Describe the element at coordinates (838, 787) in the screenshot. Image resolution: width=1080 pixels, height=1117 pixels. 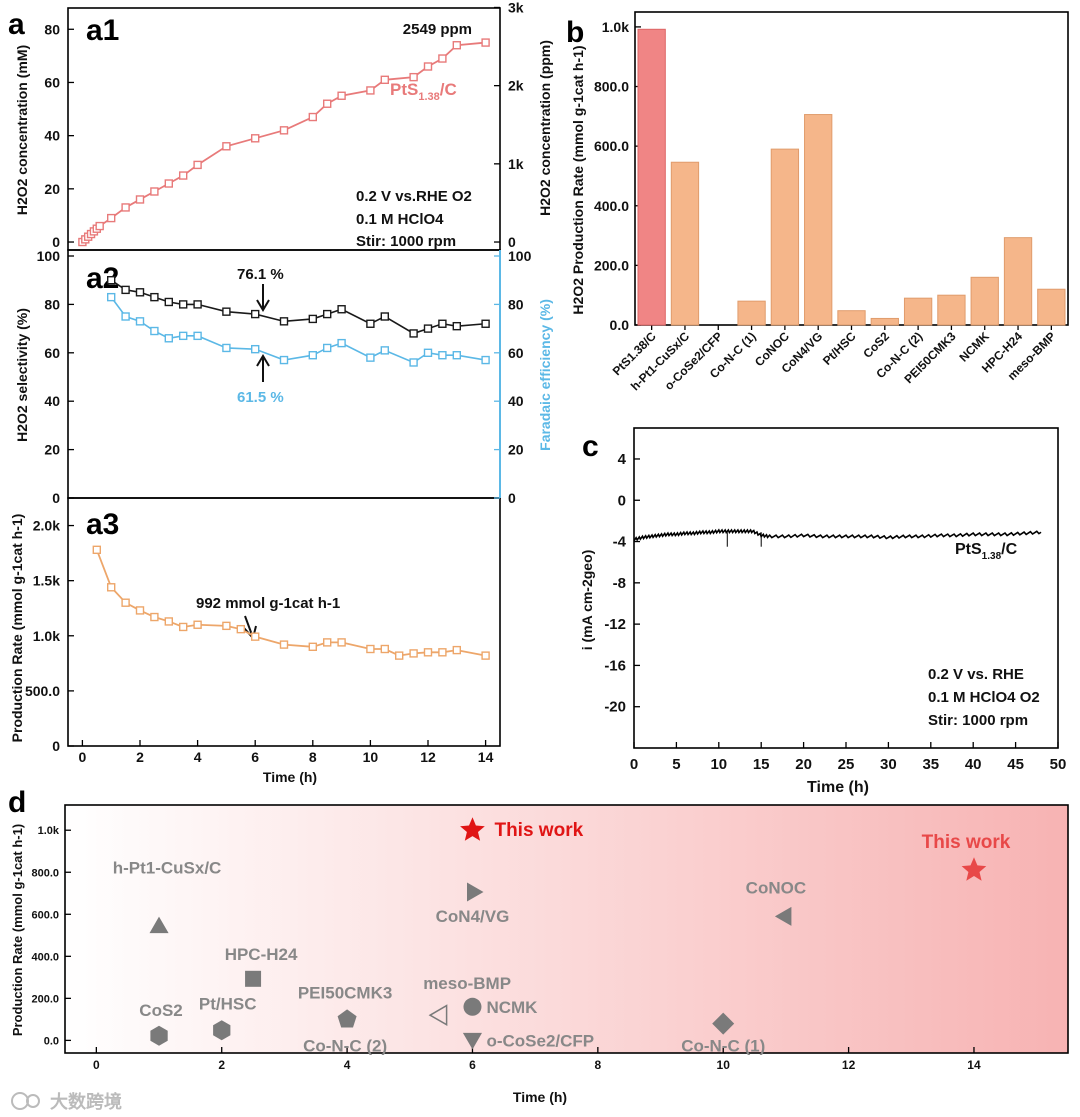
I see `c-xlabel: Time (h)` at that location.